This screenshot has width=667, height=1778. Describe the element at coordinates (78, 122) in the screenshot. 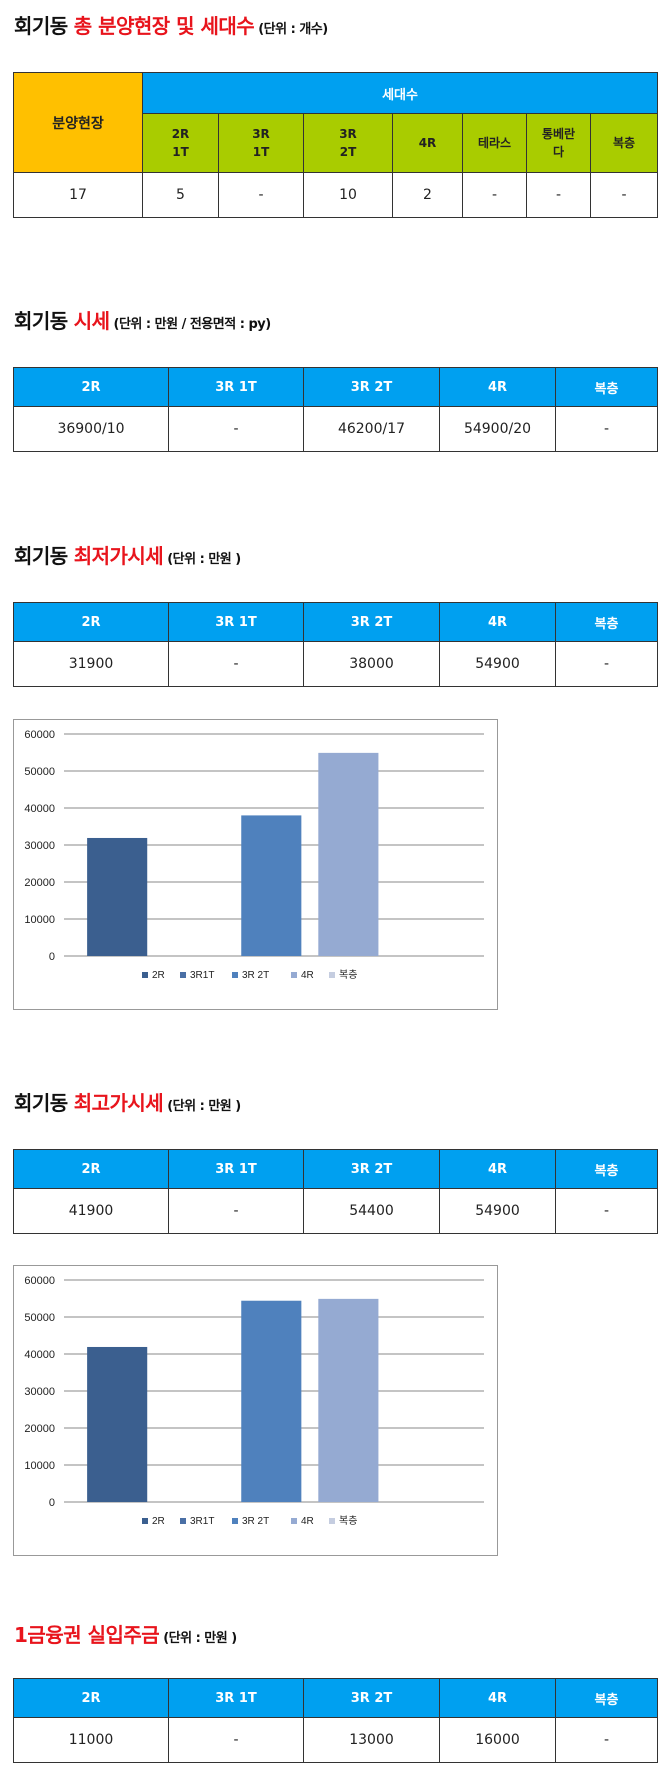

I see `site-header: 분양현장` at that location.